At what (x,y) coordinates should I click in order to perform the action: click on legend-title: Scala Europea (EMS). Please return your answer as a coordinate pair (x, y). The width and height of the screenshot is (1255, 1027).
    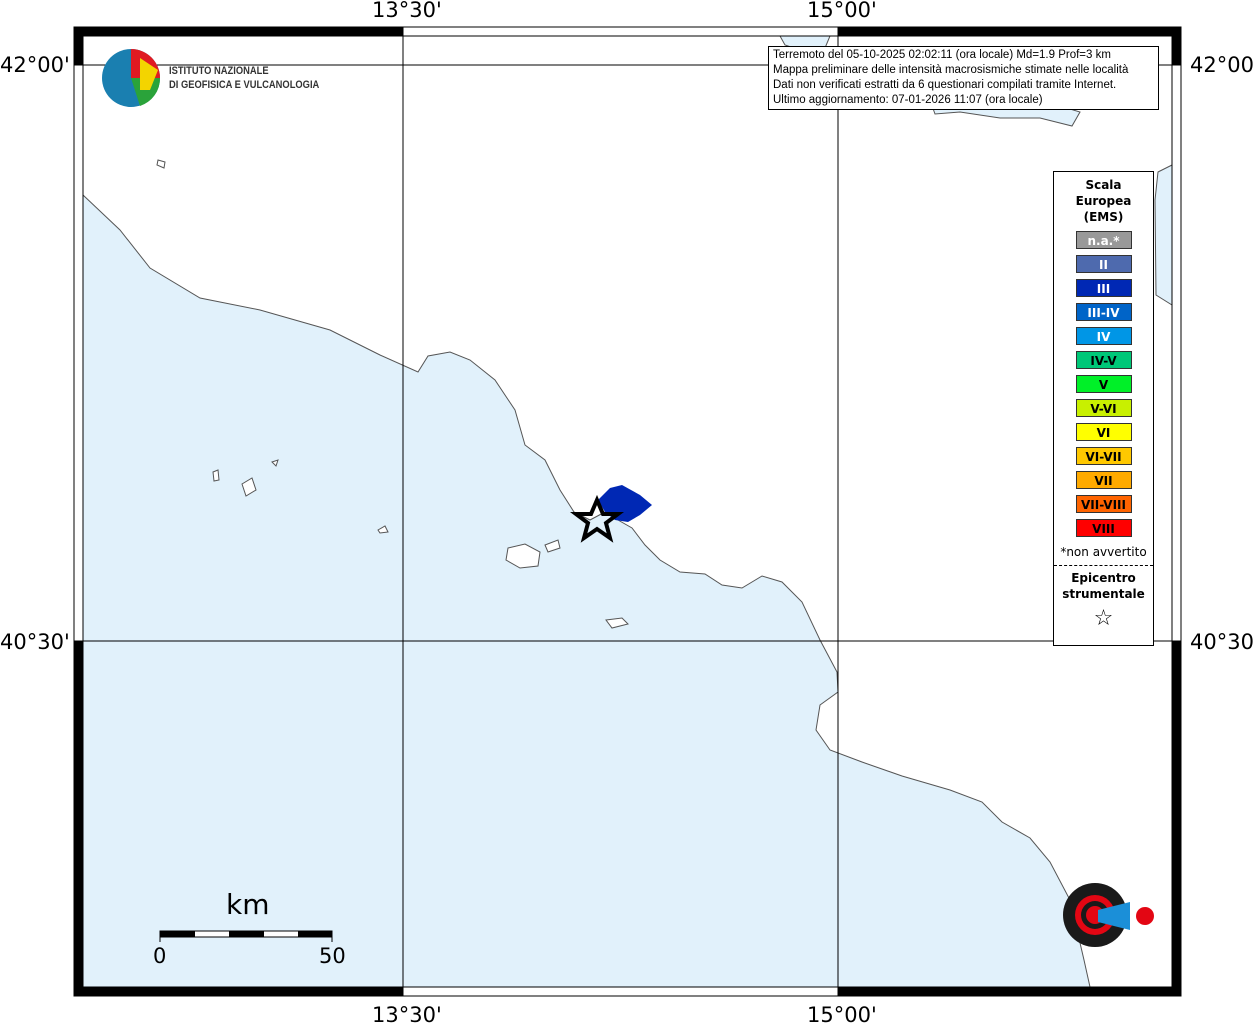
    Looking at the image, I should click on (1103, 201).